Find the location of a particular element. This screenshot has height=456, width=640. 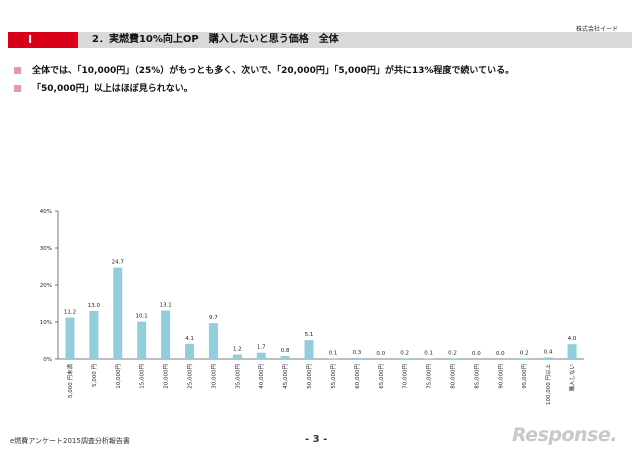

y-tick-label: 20% is located at coordinates (46, 286).